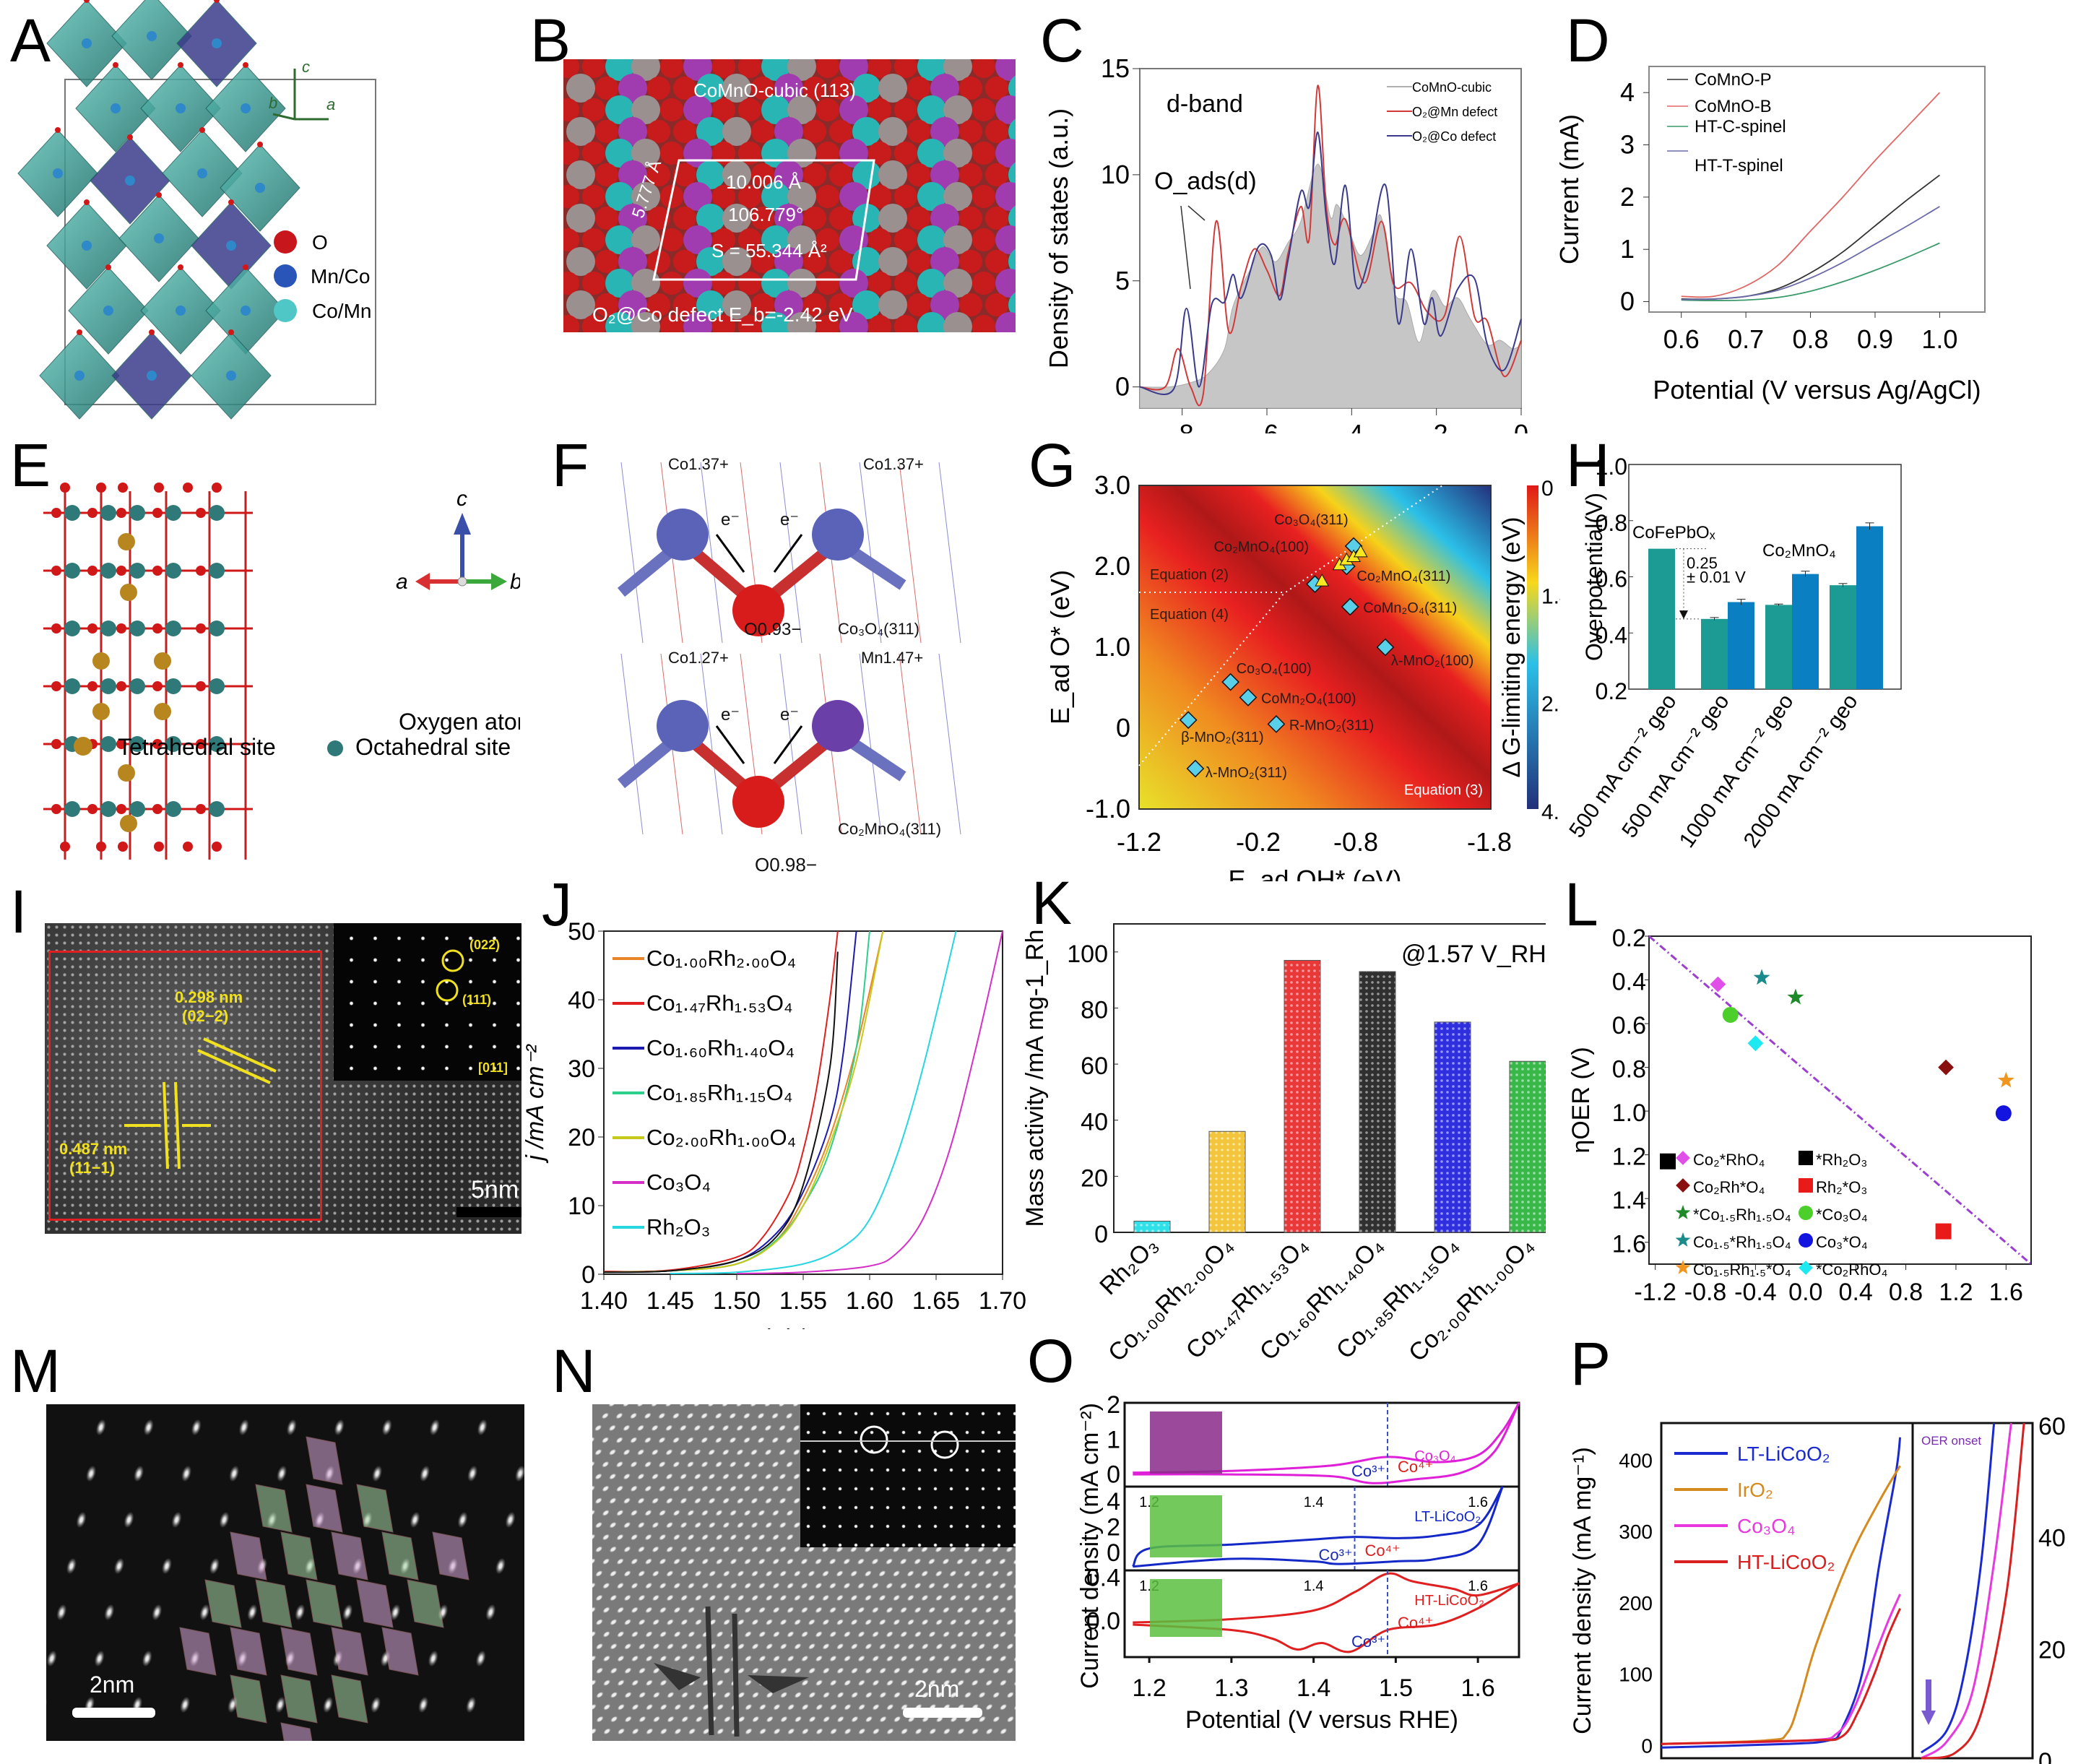 The width and height of the screenshot is (2086, 1764). What do you see at coordinates (1196, 768) in the screenshot?
I see `data-point` at bounding box center [1196, 768].